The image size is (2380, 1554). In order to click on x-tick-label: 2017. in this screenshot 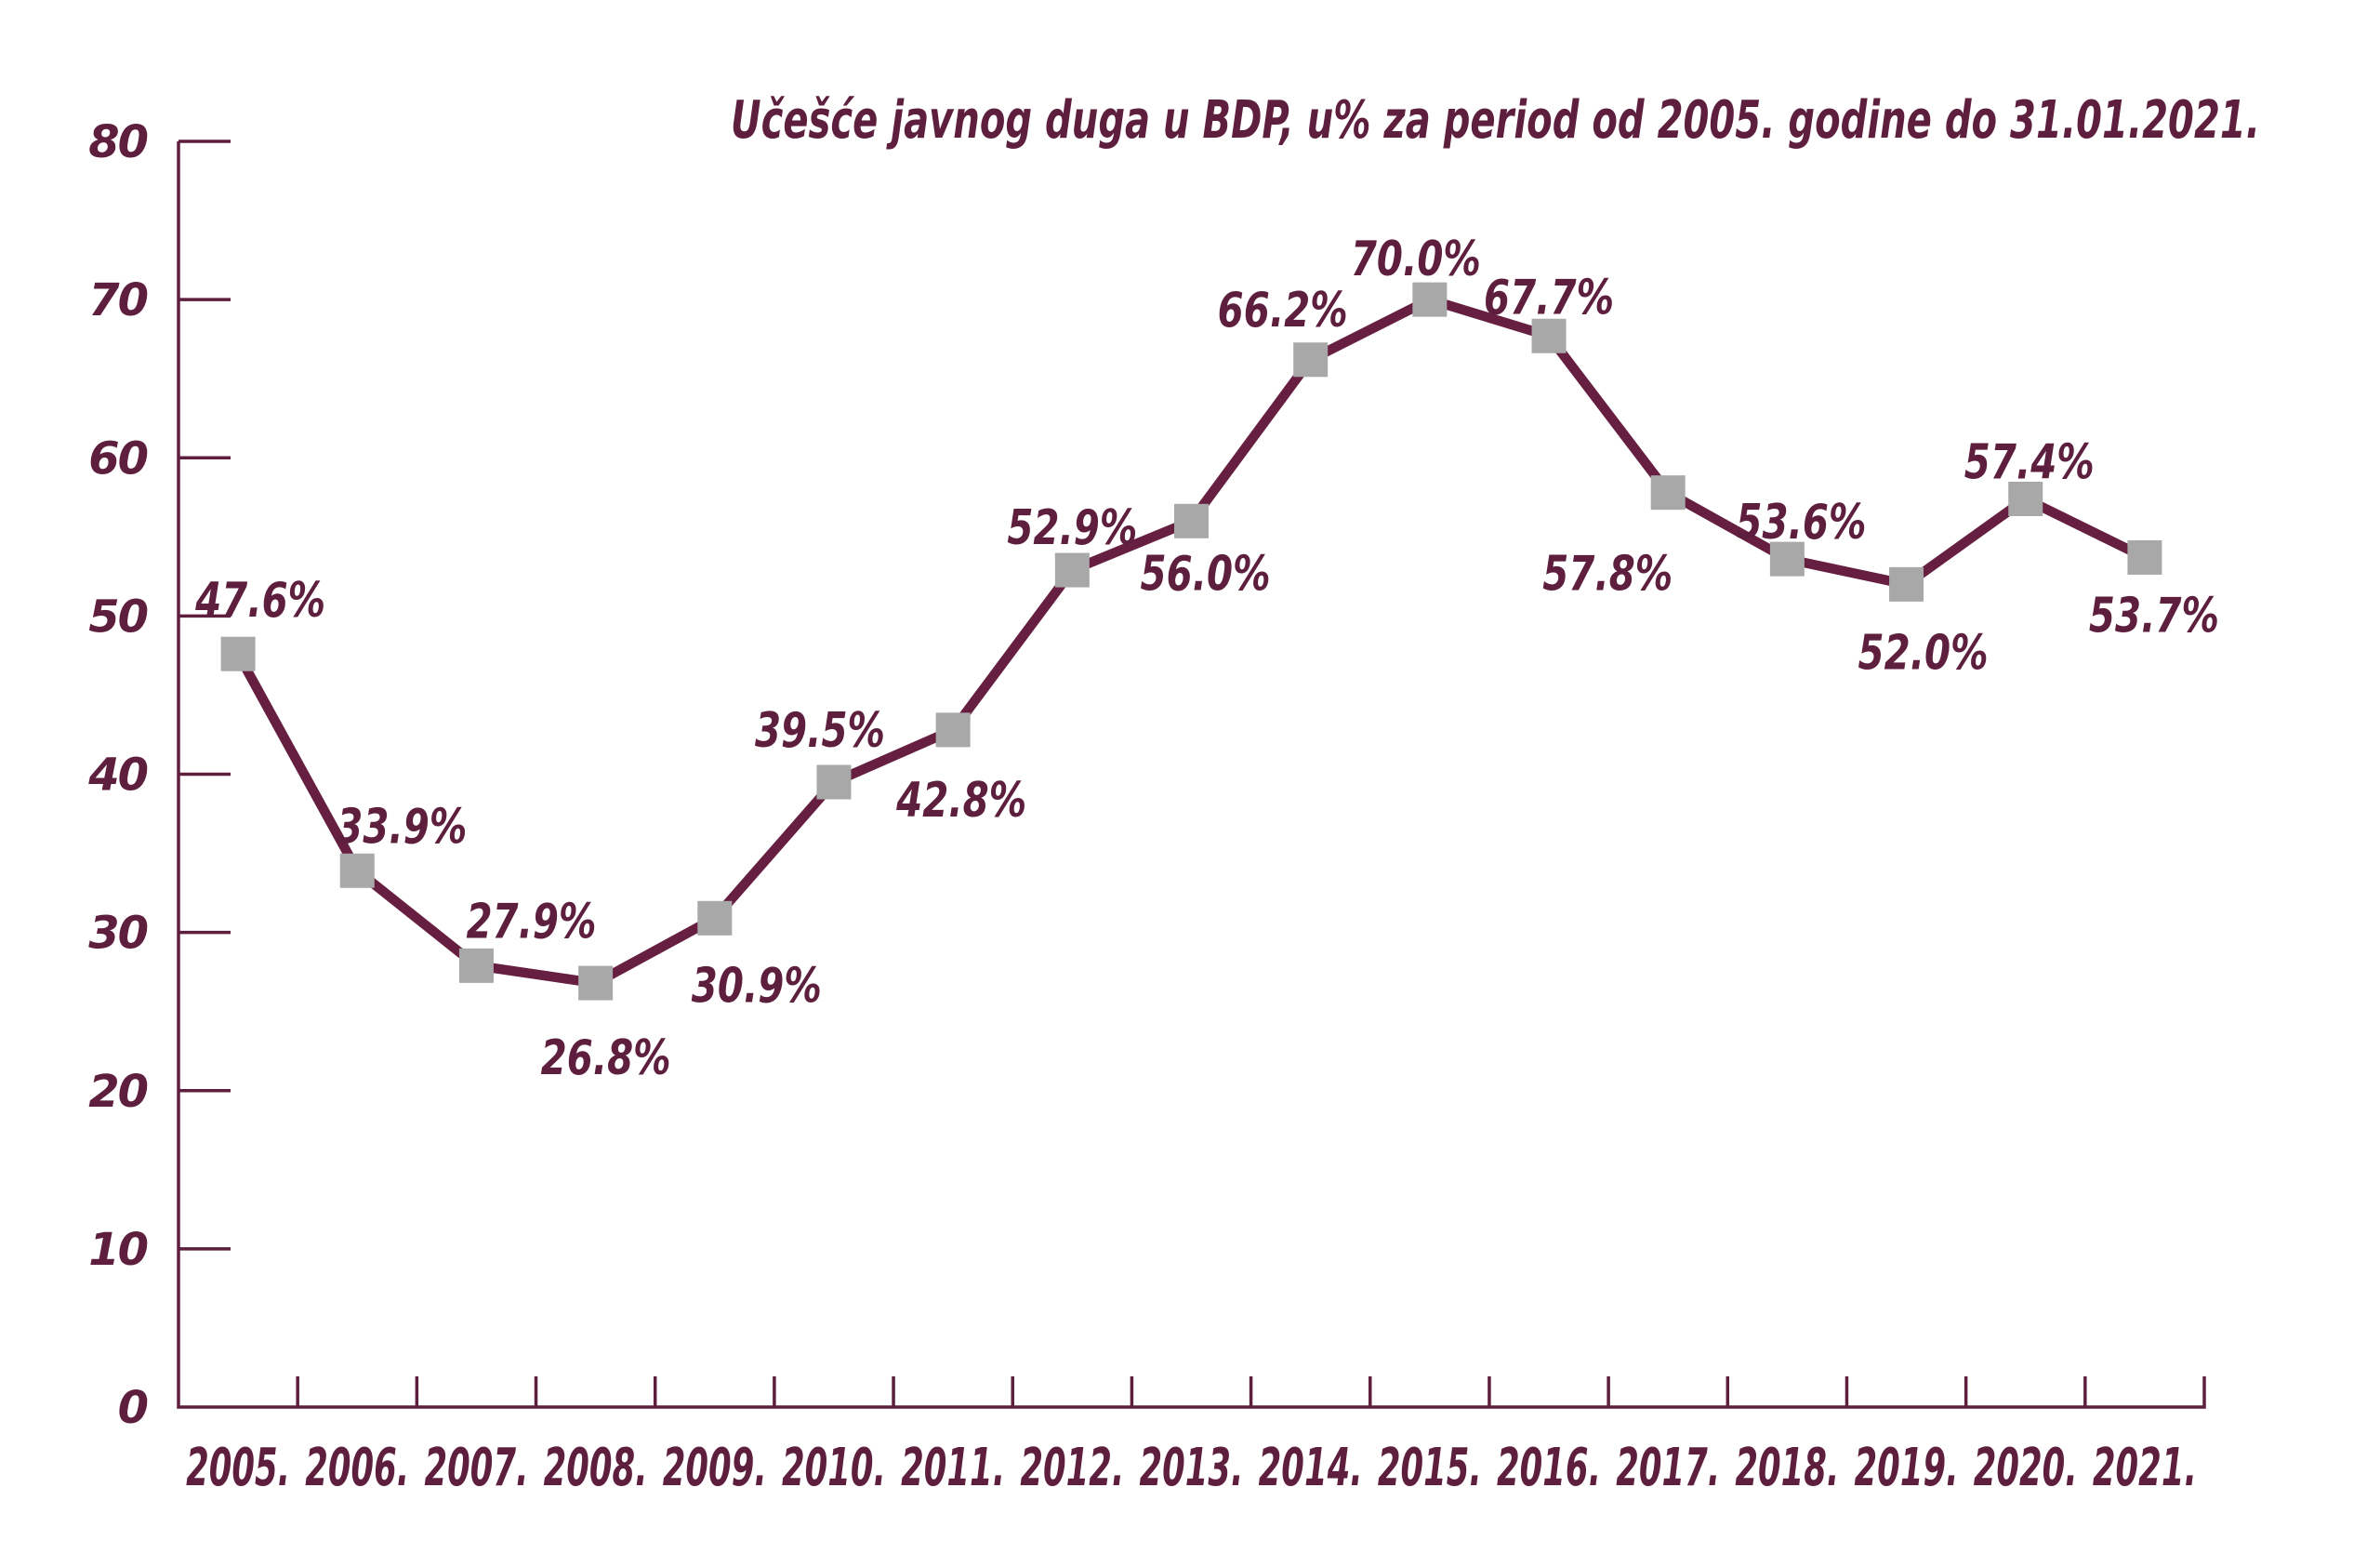, I will do `click(1668, 1468)`.